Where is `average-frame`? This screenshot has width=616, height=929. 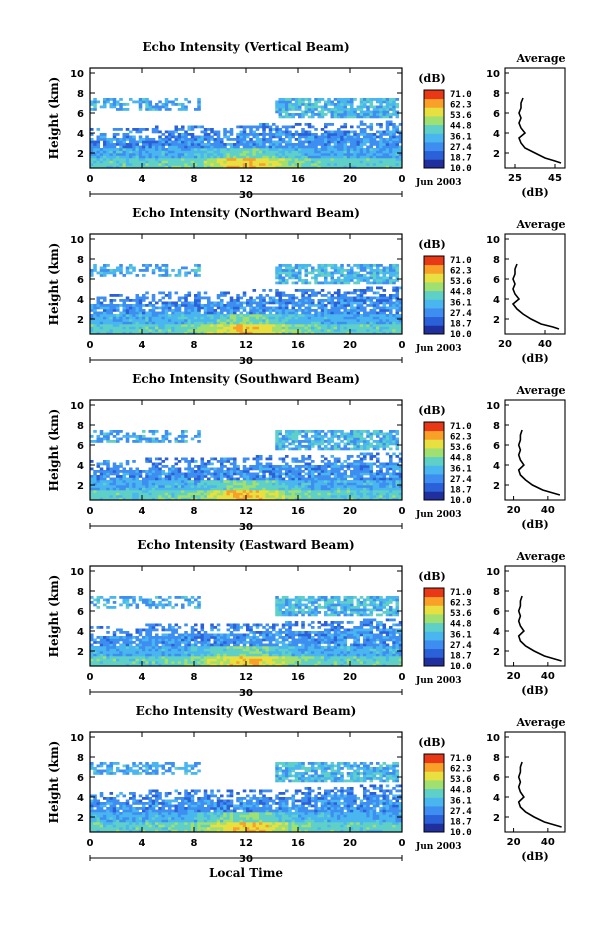
average-frame is located at coordinates (535, 118).